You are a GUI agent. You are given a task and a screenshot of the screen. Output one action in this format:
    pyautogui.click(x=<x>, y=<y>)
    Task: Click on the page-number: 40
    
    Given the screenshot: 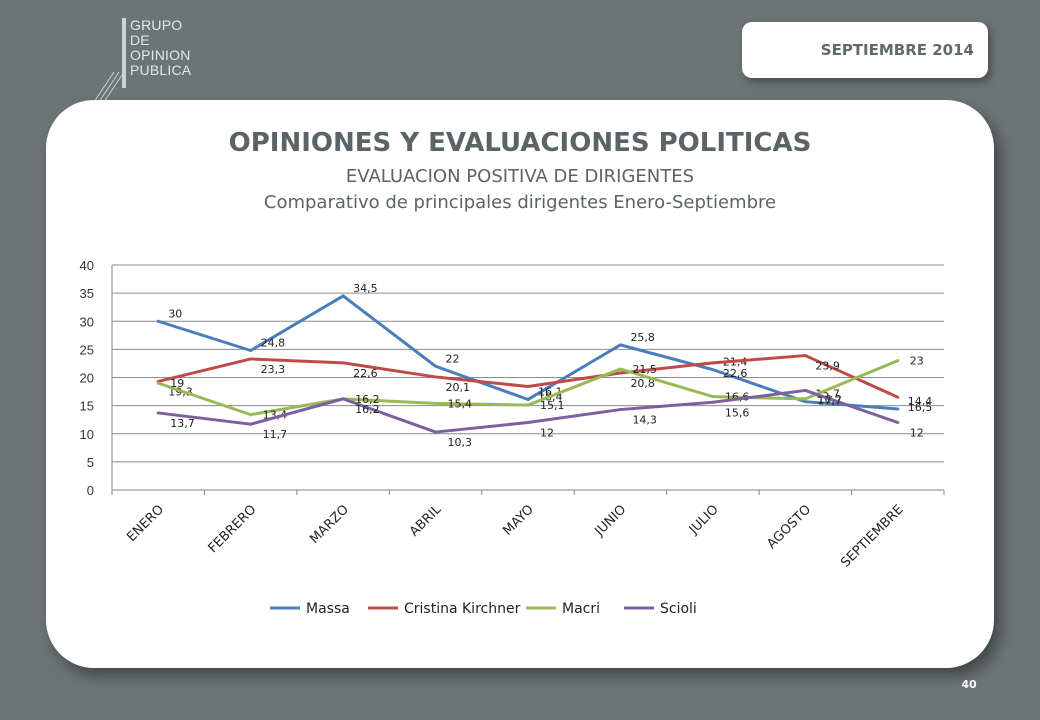 What is the action you would take?
    pyautogui.click(x=969, y=684)
    